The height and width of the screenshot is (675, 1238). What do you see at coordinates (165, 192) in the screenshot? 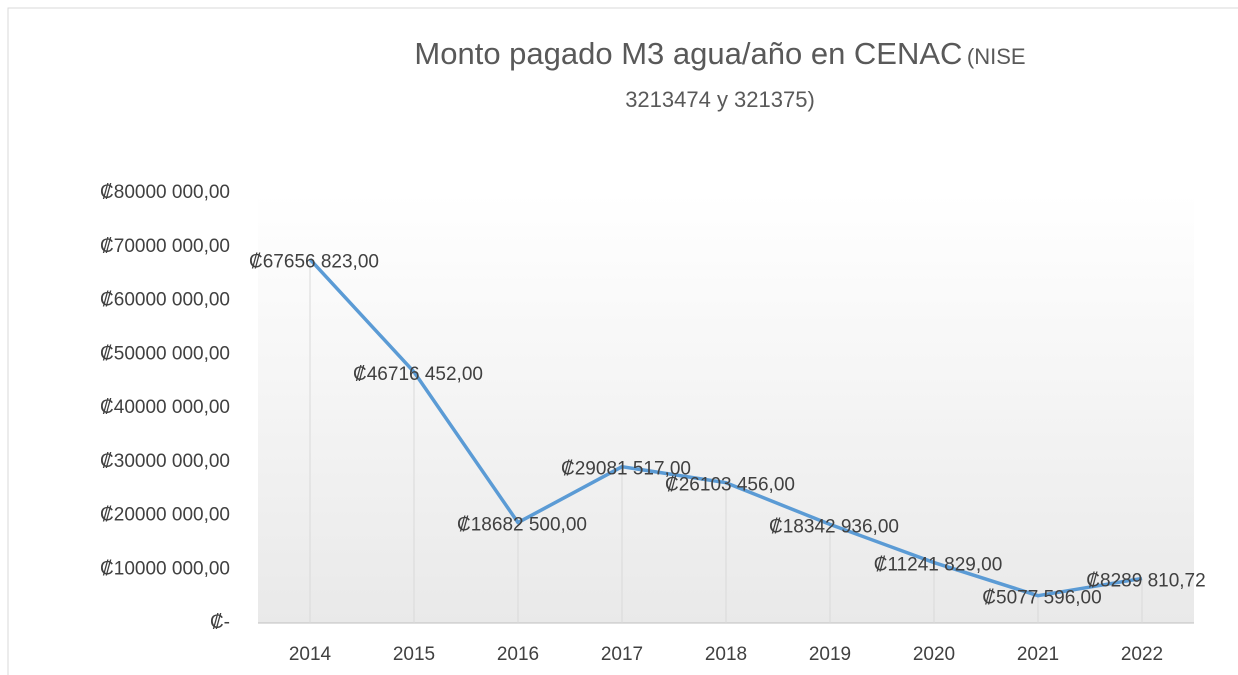
I see `y-tick-label: ₡80000 000,00` at bounding box center [165, 192].